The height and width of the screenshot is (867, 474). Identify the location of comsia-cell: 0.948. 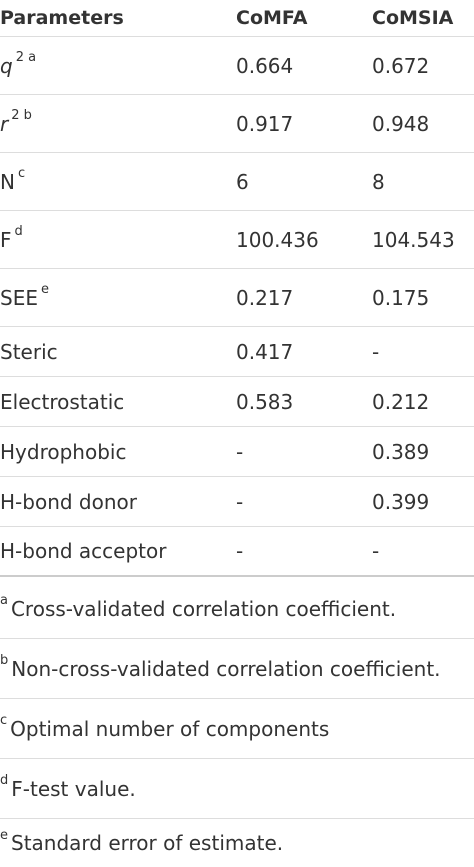
(401, 123).